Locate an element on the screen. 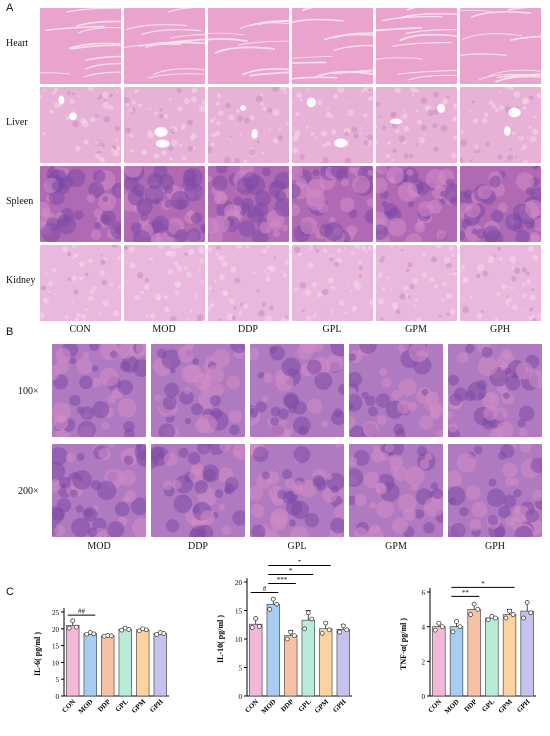 This screenshot has height=736, width=550. row-label-200x: 200× is located at coordinates (28, 491).